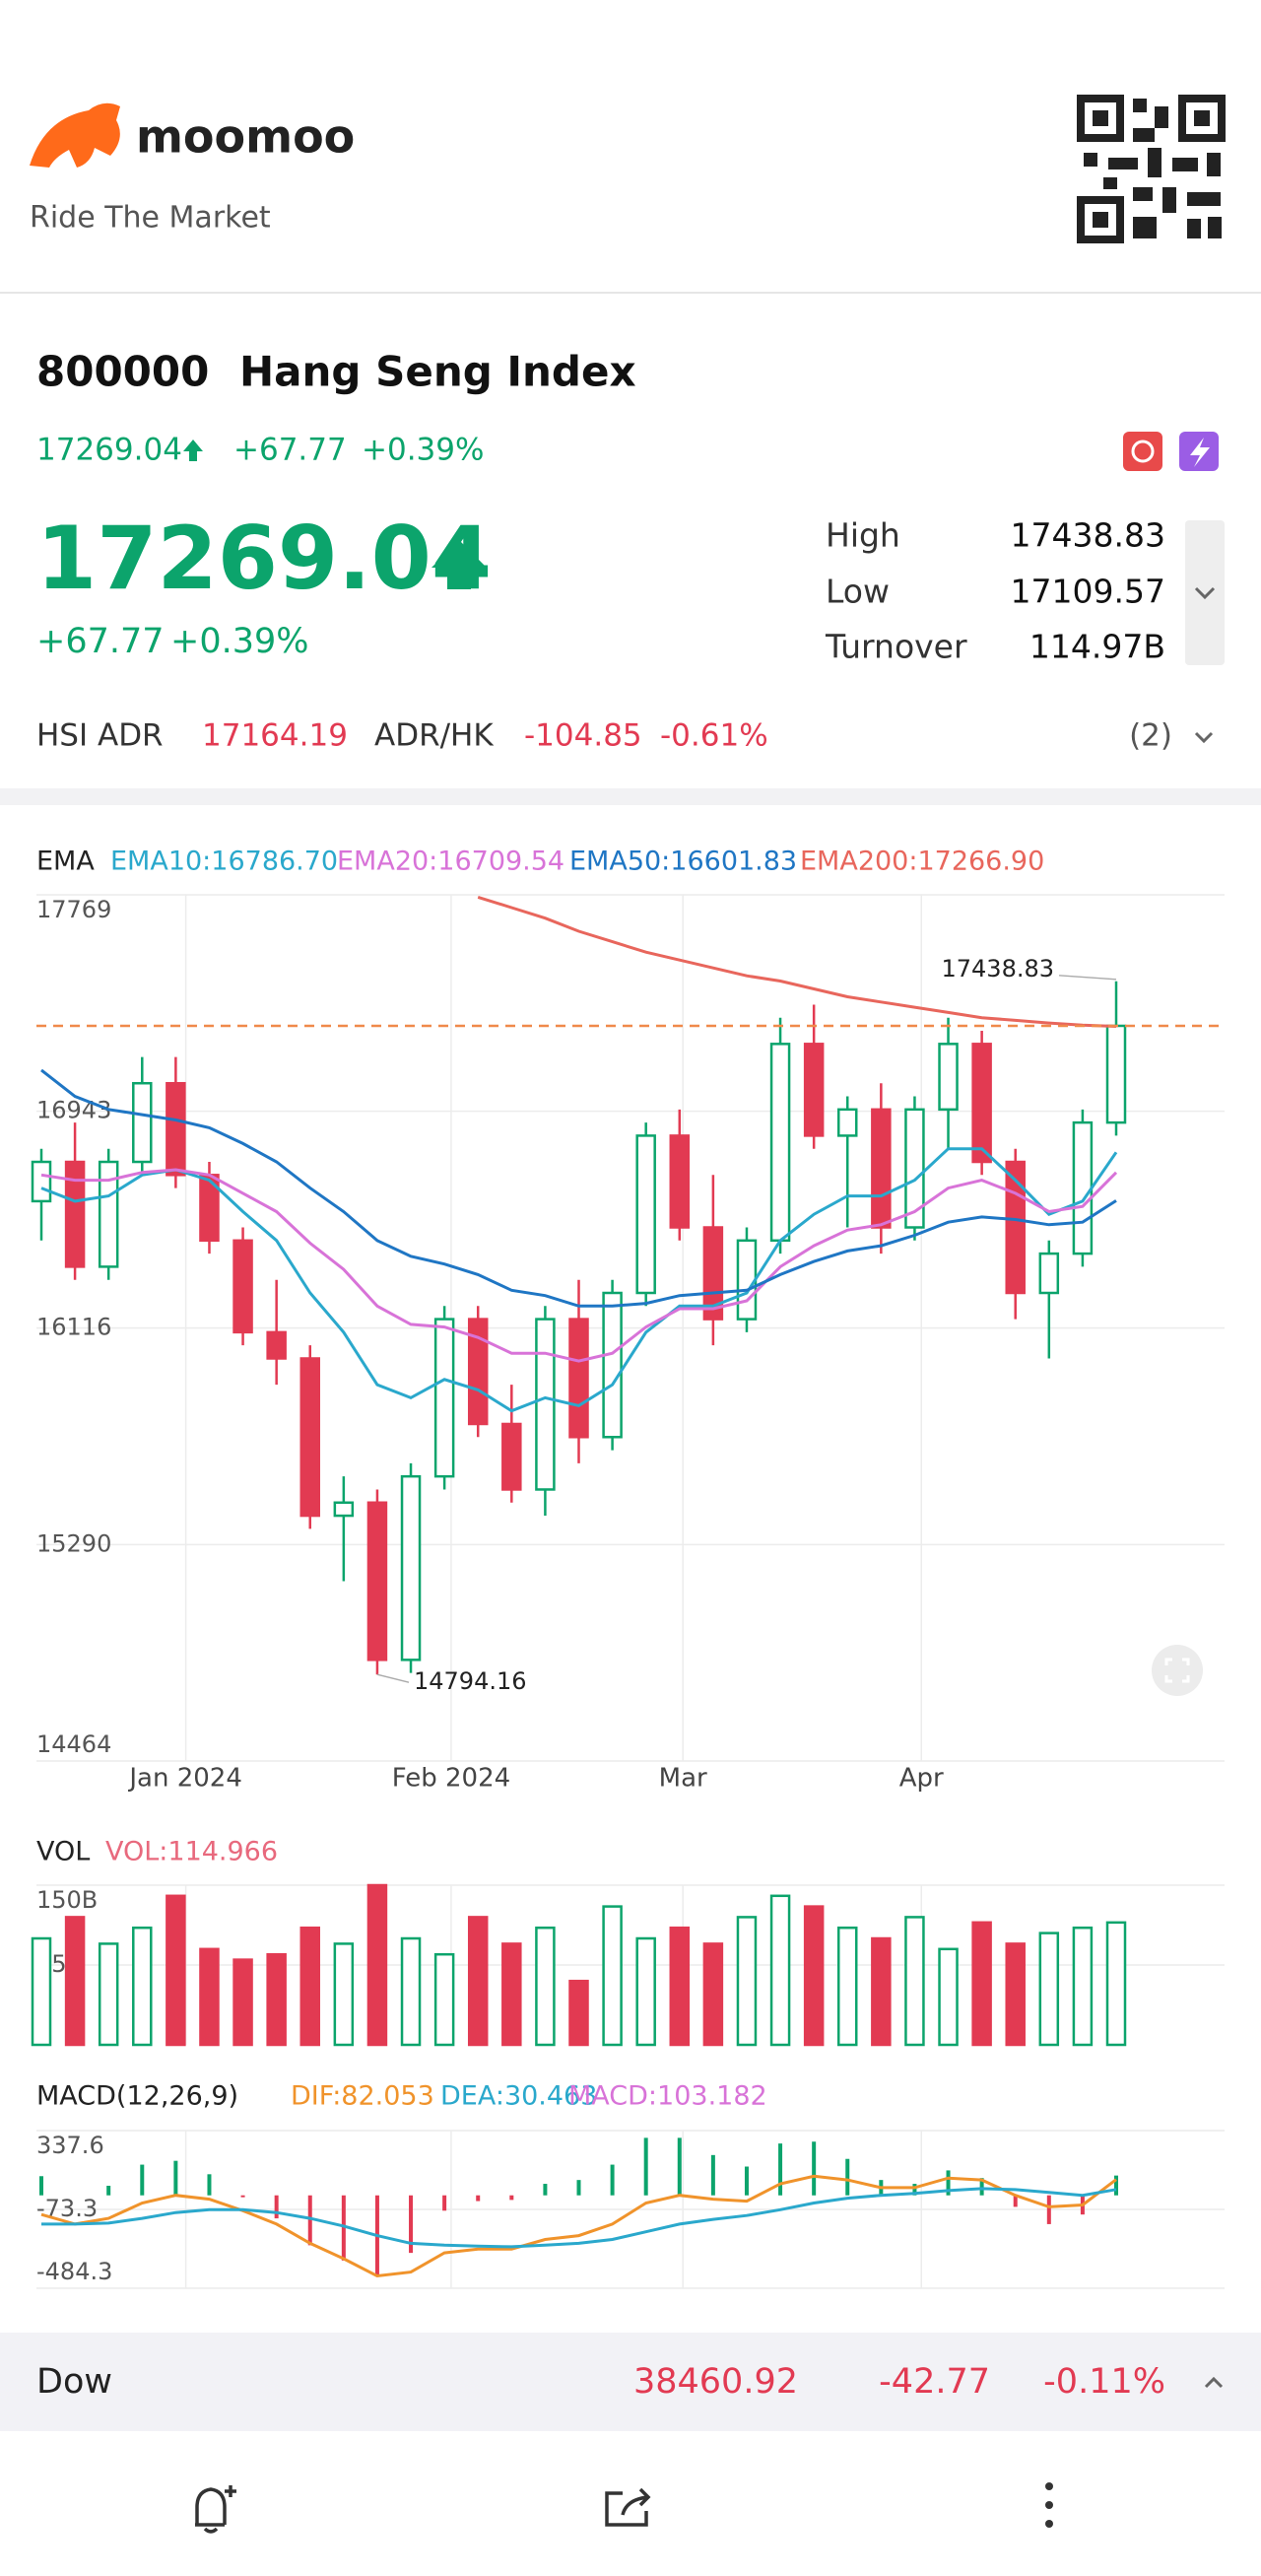 The width and height of the screenshot is (1261, 2576). I want to click on up-arrow-large, so click(459, 564).